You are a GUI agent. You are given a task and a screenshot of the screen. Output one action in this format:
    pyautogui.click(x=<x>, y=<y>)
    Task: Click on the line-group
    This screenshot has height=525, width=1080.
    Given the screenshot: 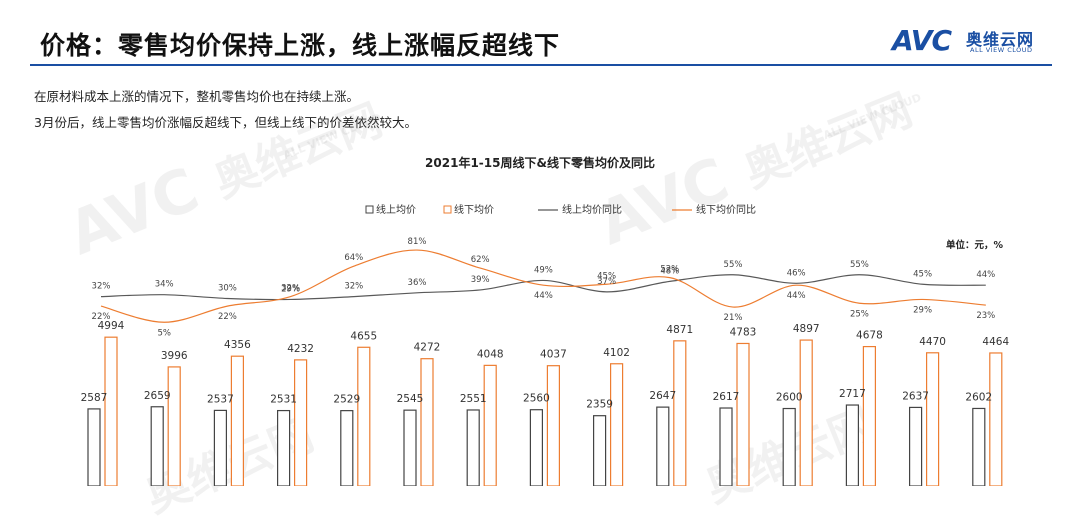 What is the action you would take?
    pyautogui.click(x=543, y=286)
    